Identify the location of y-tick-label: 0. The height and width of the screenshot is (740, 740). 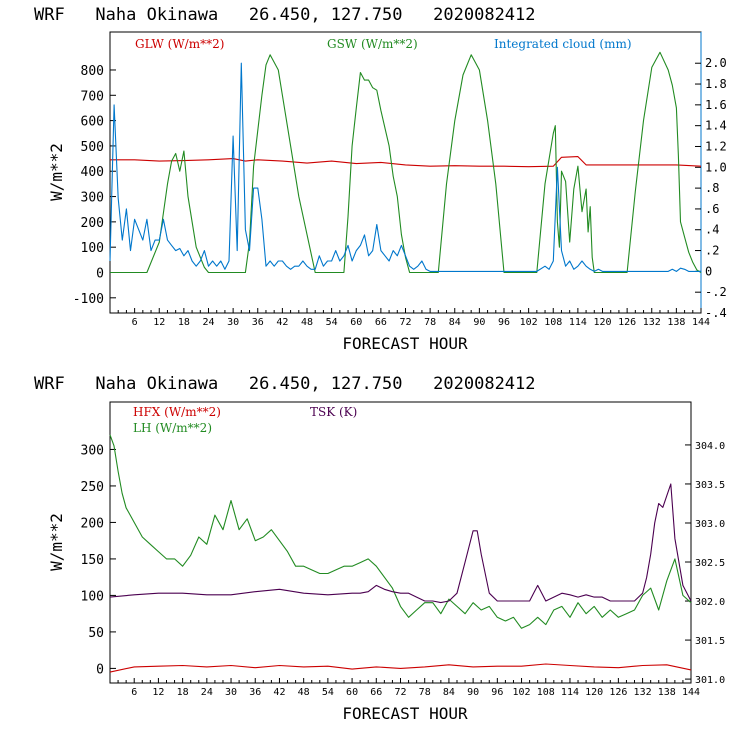
(100, 273).